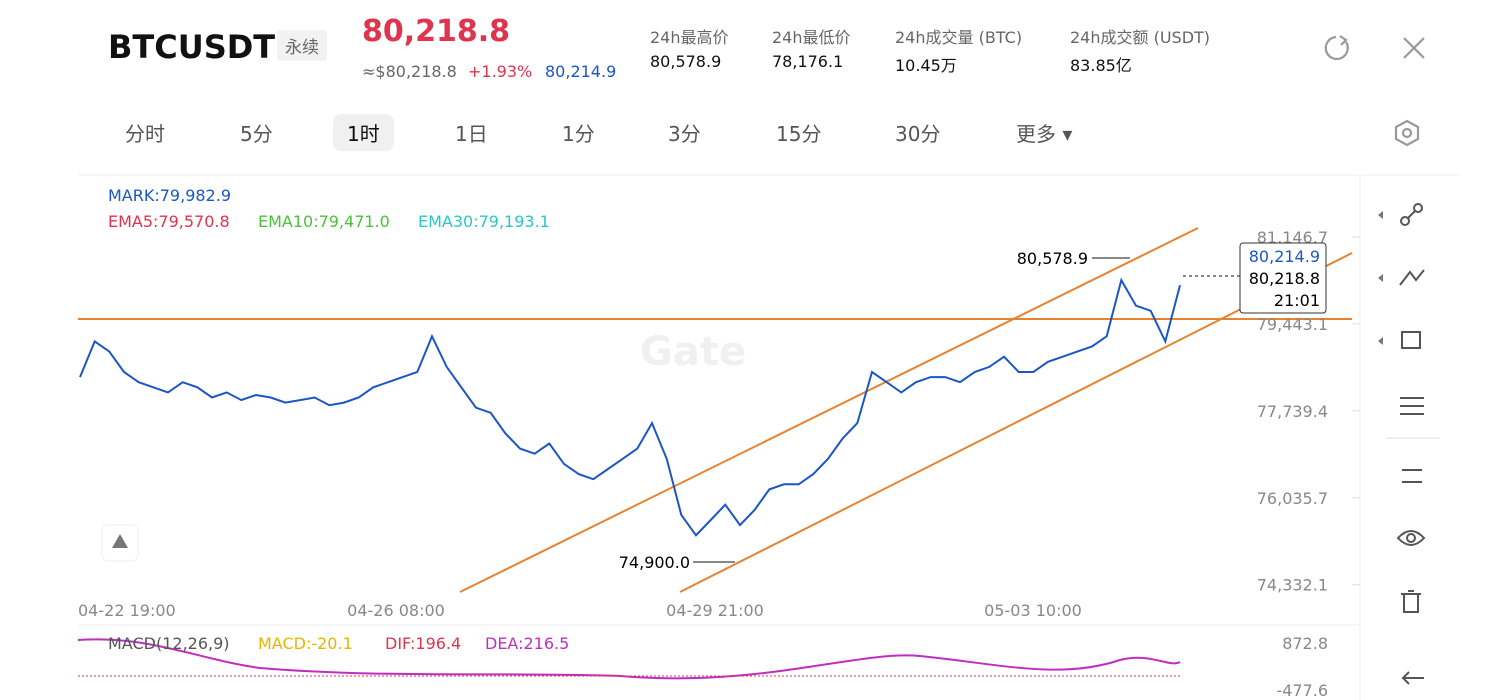 The height and width of the screenshot is (700, 1500). What do you see at coordinates (1411, 601) in the screenshot?
I see `delete-icon` at bounding box center [1411, 601].